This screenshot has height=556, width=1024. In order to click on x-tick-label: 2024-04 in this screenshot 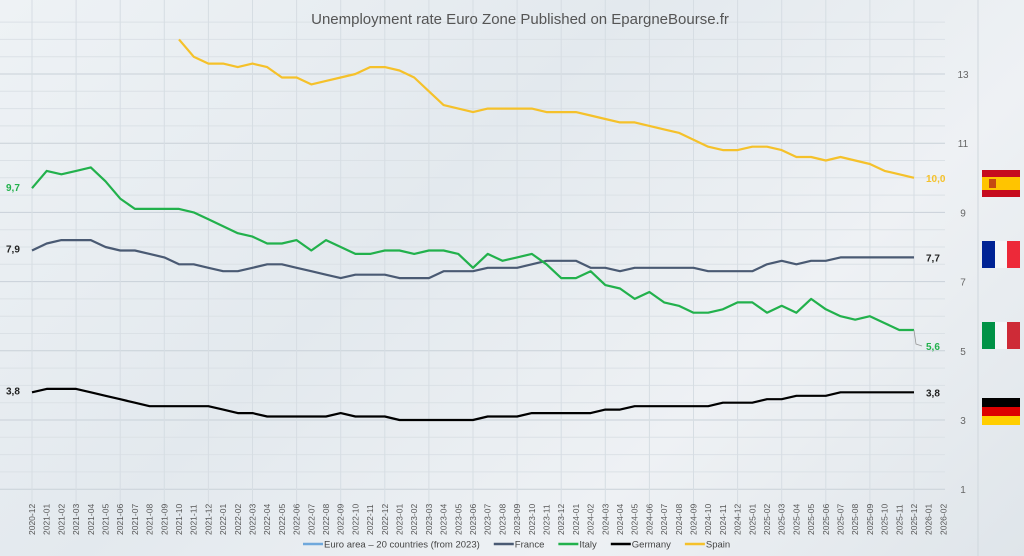, I will do `click(620, 519)`.